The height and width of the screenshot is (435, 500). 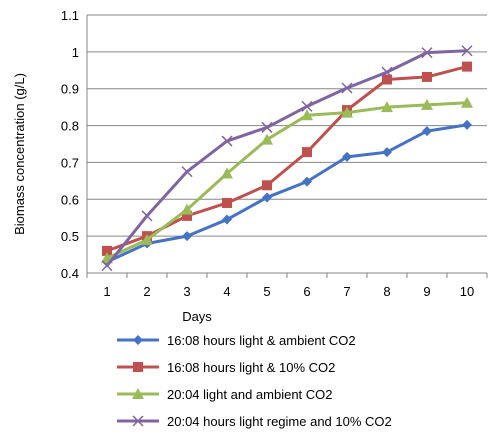 What do you see at coordinates (70, 126) in the screenshot?
I see `y-tick-label: 0.8` at bounding box center [70, 126].